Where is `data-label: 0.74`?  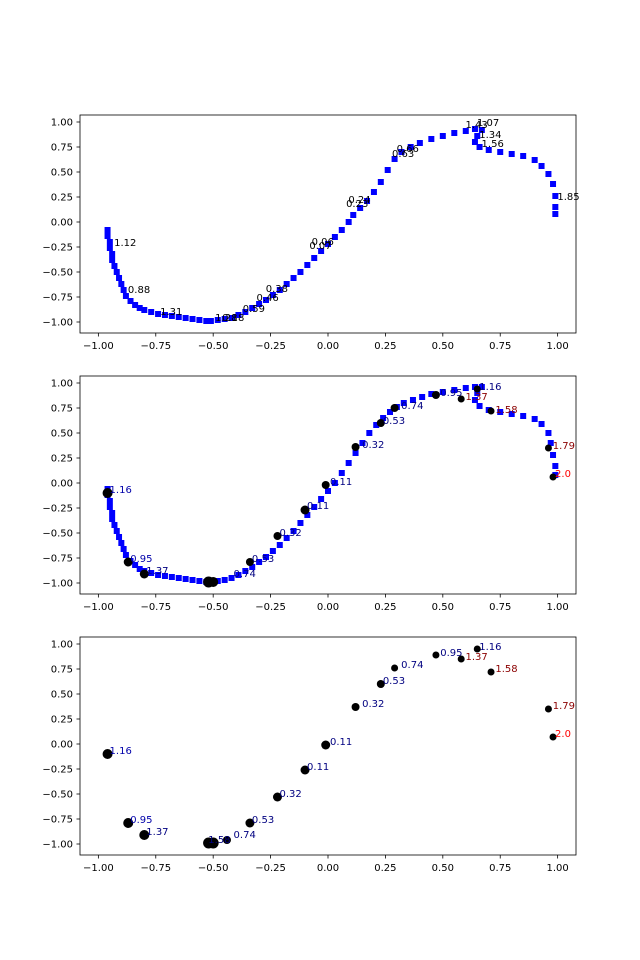
data-label: 0.74 is located at coordinates (245, 835).